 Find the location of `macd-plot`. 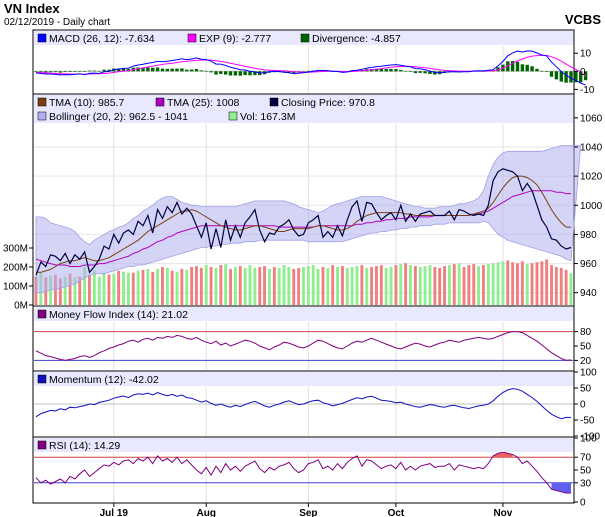

macd-plot is located at coordinates (311, 69).